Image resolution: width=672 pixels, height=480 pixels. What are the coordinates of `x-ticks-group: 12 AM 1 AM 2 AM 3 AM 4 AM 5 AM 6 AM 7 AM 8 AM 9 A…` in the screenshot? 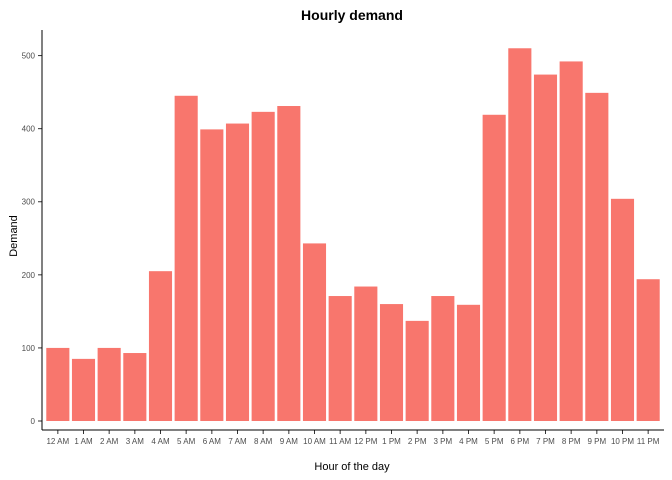 It's located at (353, 438).